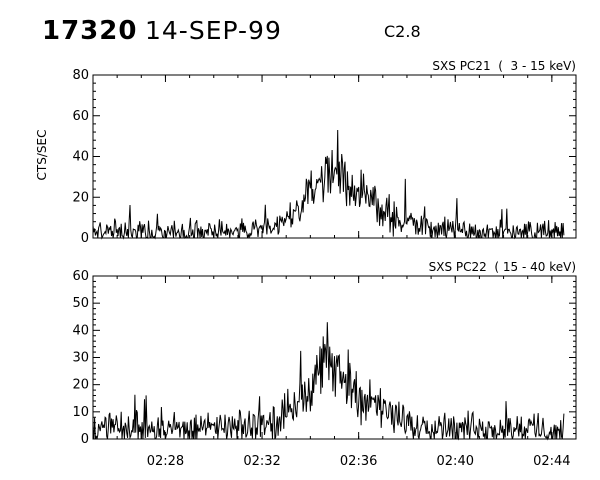 The image size is (600, 480). I want to click on x-tick-label: 02:36, so click(358, 461).